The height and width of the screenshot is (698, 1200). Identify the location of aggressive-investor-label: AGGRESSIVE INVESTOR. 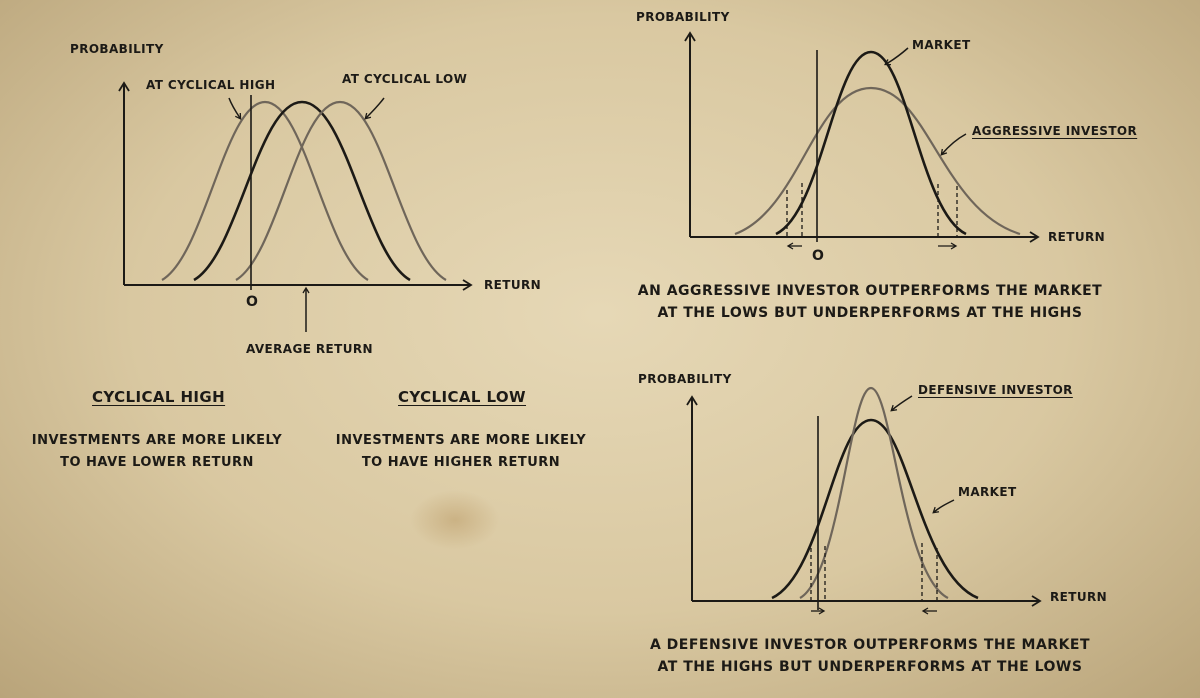
(1055, 131).